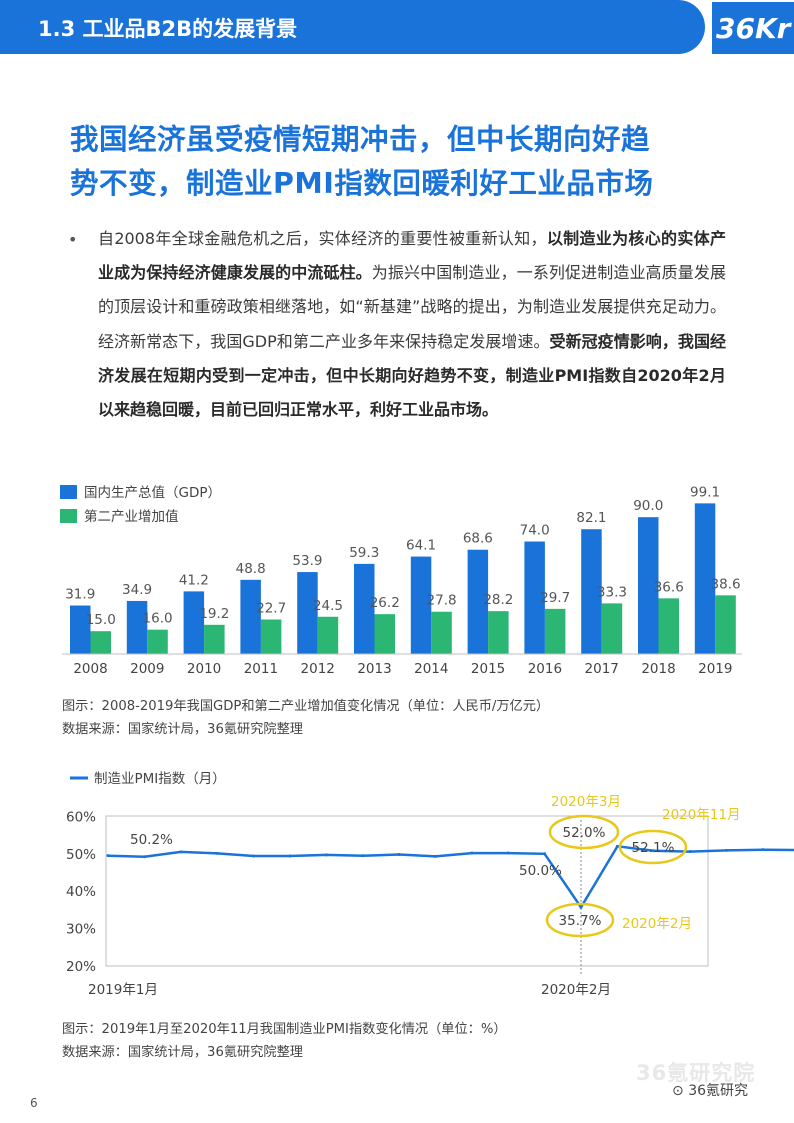  I want to click on y-tick-40: 40%, so click(81, 892).